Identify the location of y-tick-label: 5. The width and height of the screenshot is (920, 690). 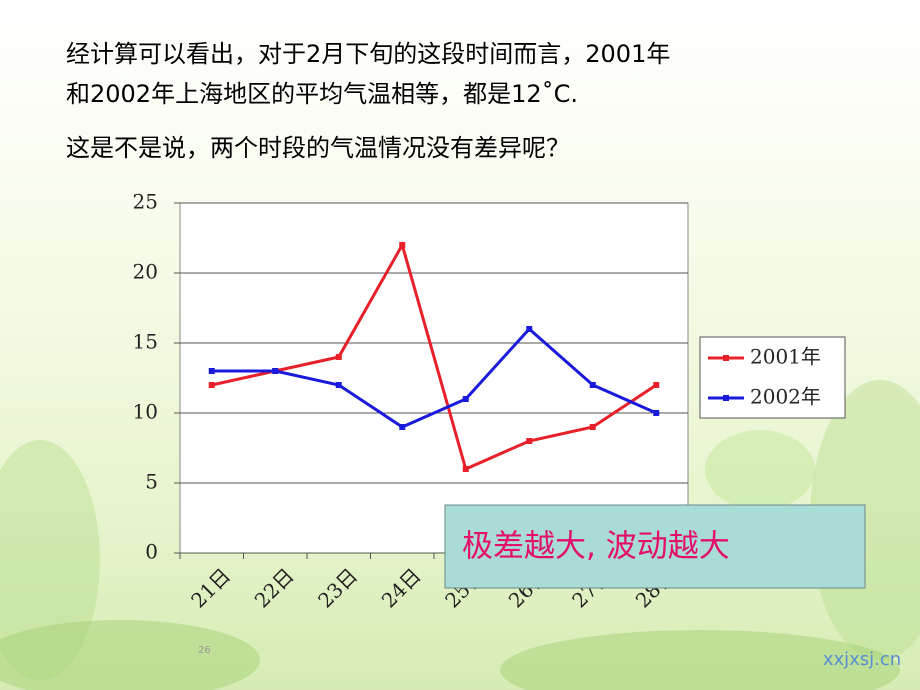
(151, 482).